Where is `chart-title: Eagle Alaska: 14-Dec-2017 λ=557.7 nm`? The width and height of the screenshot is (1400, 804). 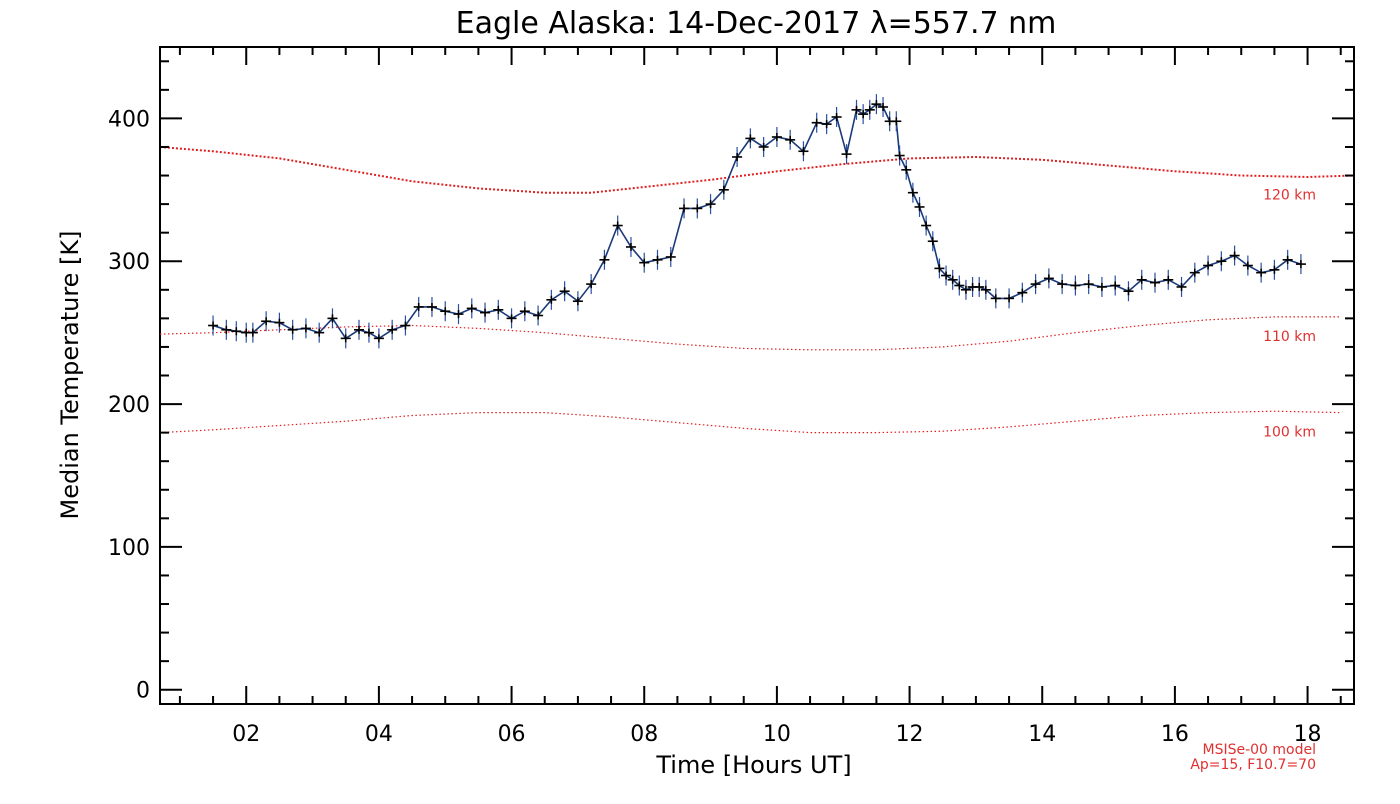 chart-title: Eagle Alaska: 14-Dec-2017 λ=557.7 nm is located at coordinates (756, 23).